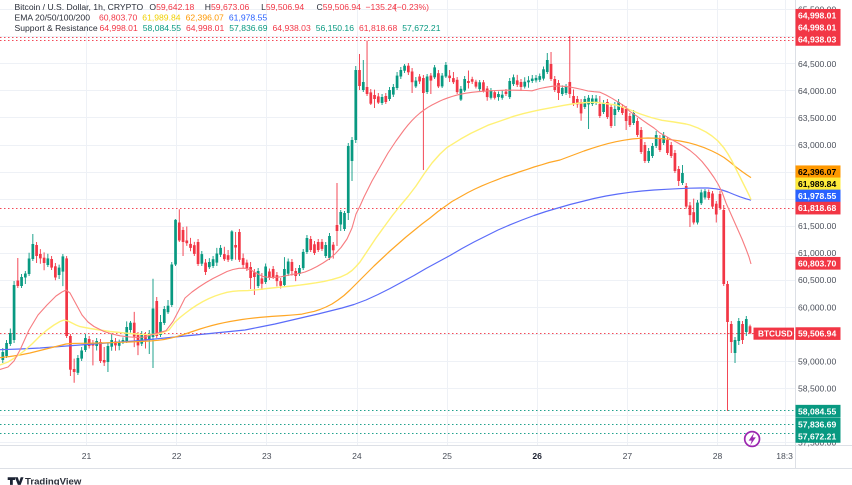 The width and height of the screenshot is (852, 485). I want to click on svg-text: EMA 20/50/100/200, so click(53, 18).